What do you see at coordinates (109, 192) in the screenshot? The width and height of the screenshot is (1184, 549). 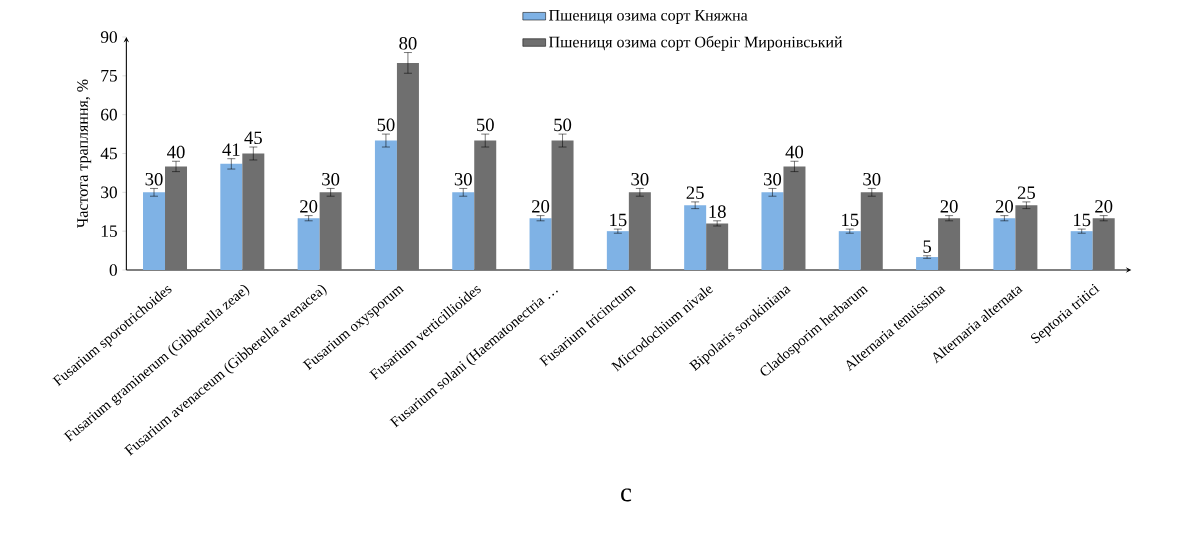 I see `y-tick-label: 30` at bounding box center [109, 192].